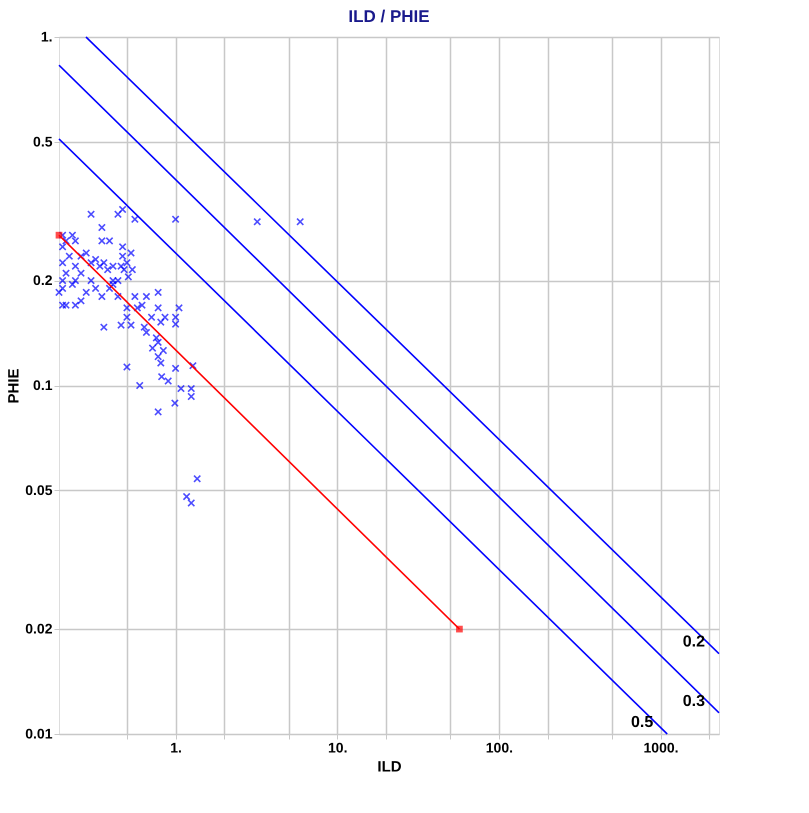  What do you see at coordinates (13, 386) in the screenshot?
I see `y-axis-title: PHIE` at bounding box center [13, 386].